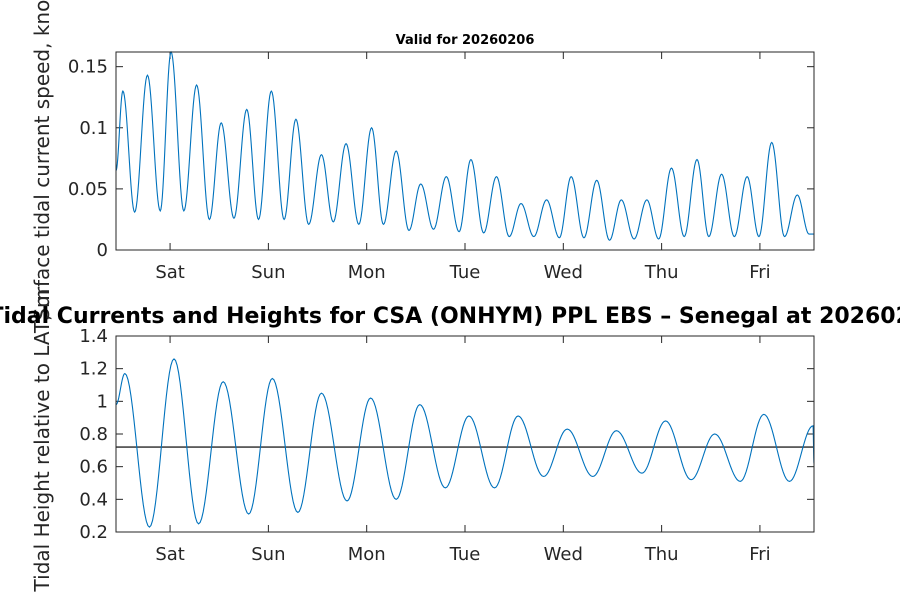 This screenshot has height=600, width=900. Describe the element at coordinates (42, 160) in the screenshot. I see `y-axis-title: Surface tidal current speed, knots` at that location.